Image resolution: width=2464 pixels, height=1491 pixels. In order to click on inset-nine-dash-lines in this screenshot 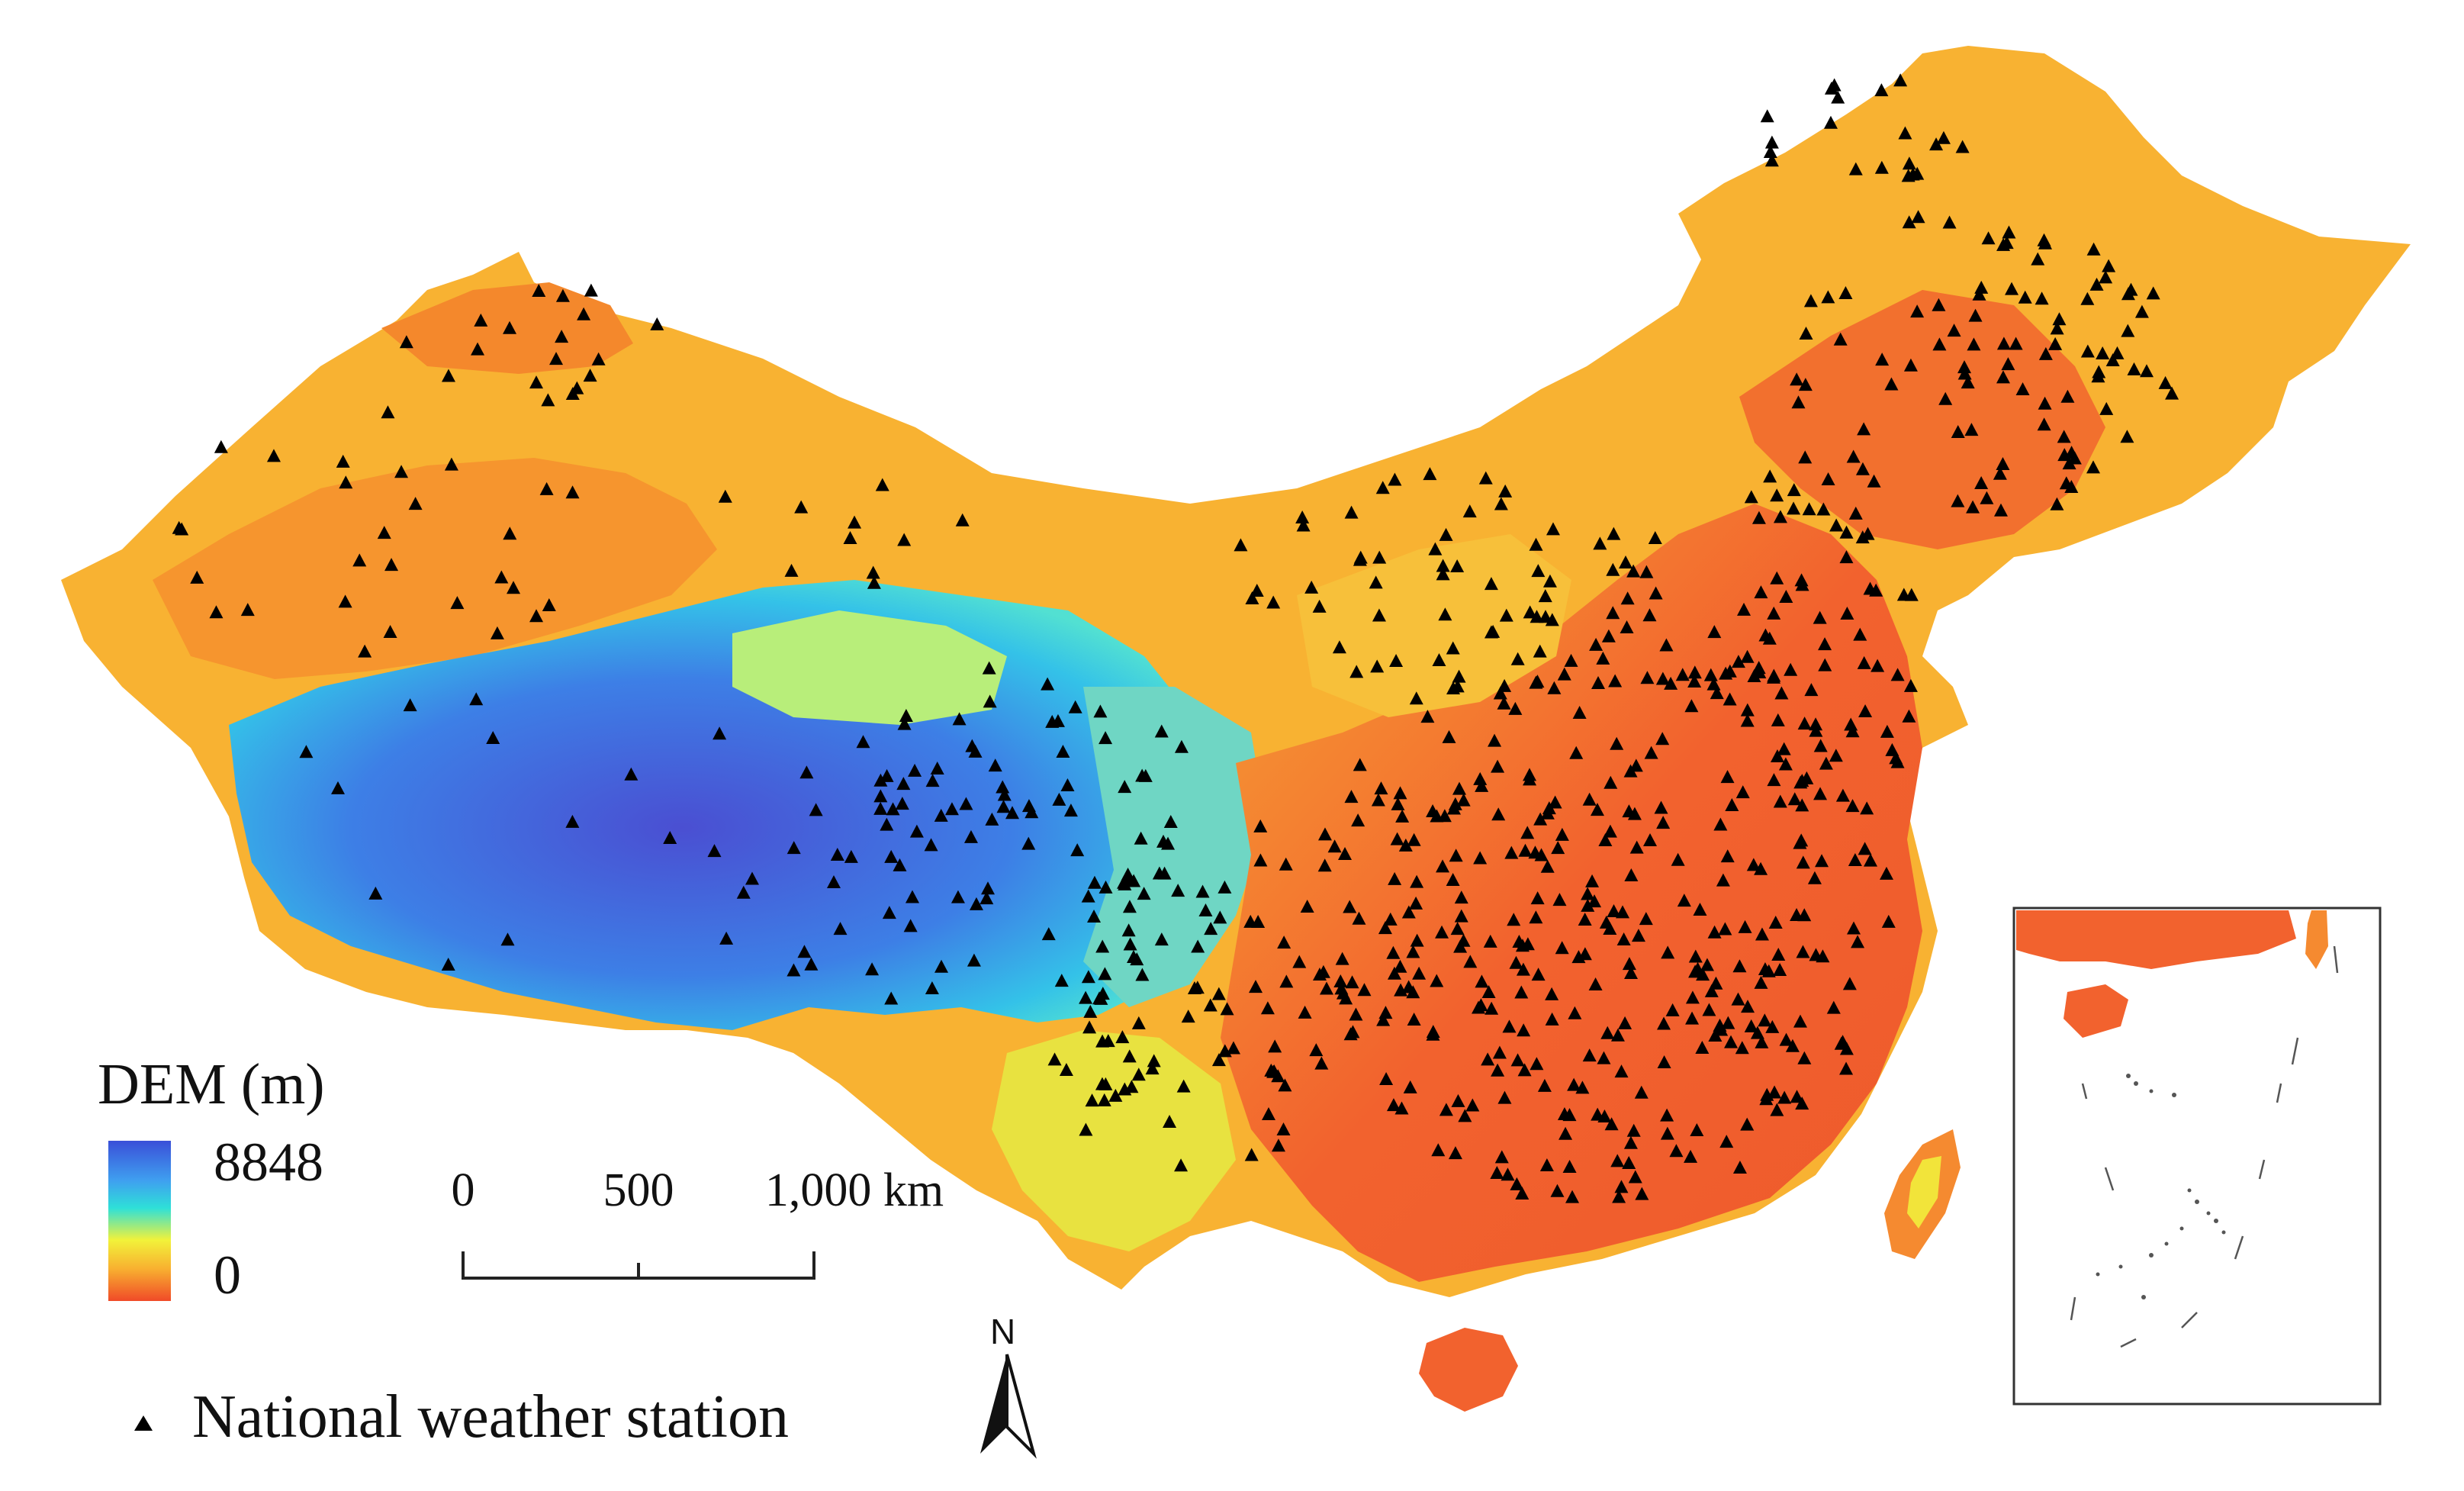, I will do `click(2204, 1146)`.